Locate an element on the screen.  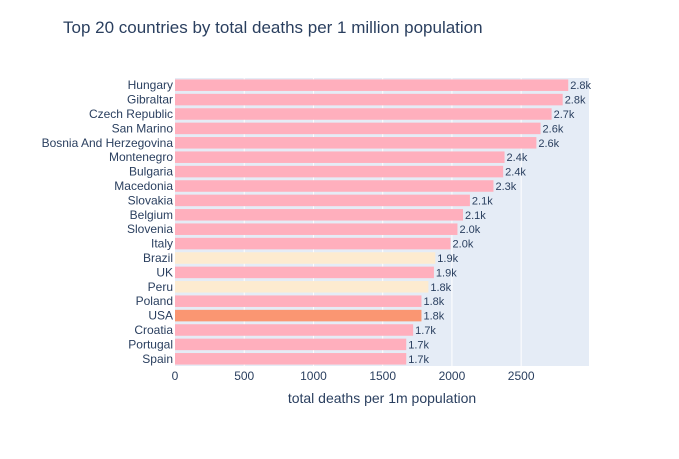
bar-value-label: 2.7k is located at coordinates (564, 115).